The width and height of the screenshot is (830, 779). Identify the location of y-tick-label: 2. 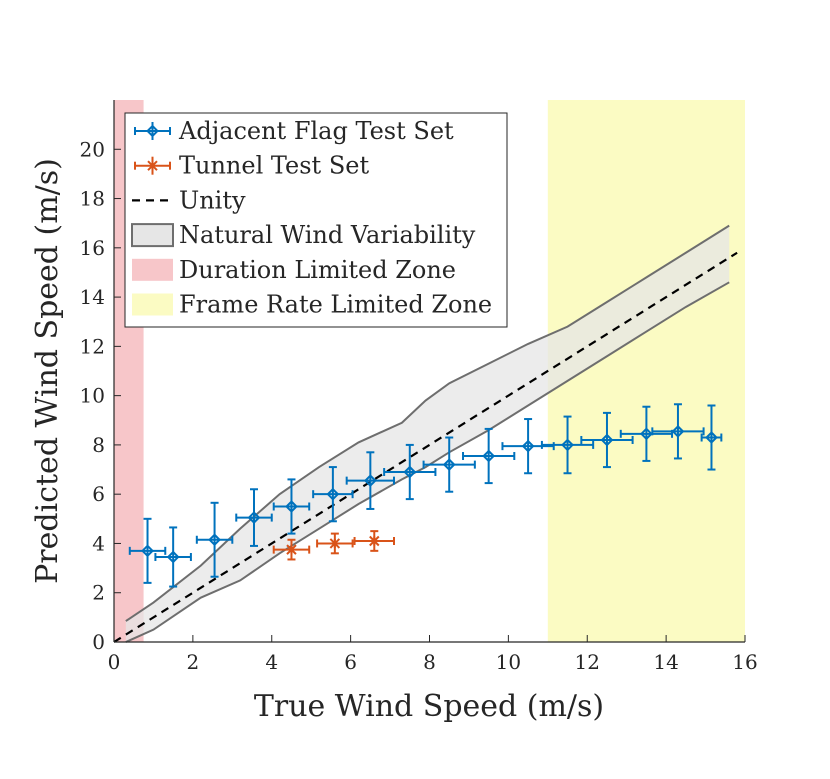
(98, 593).